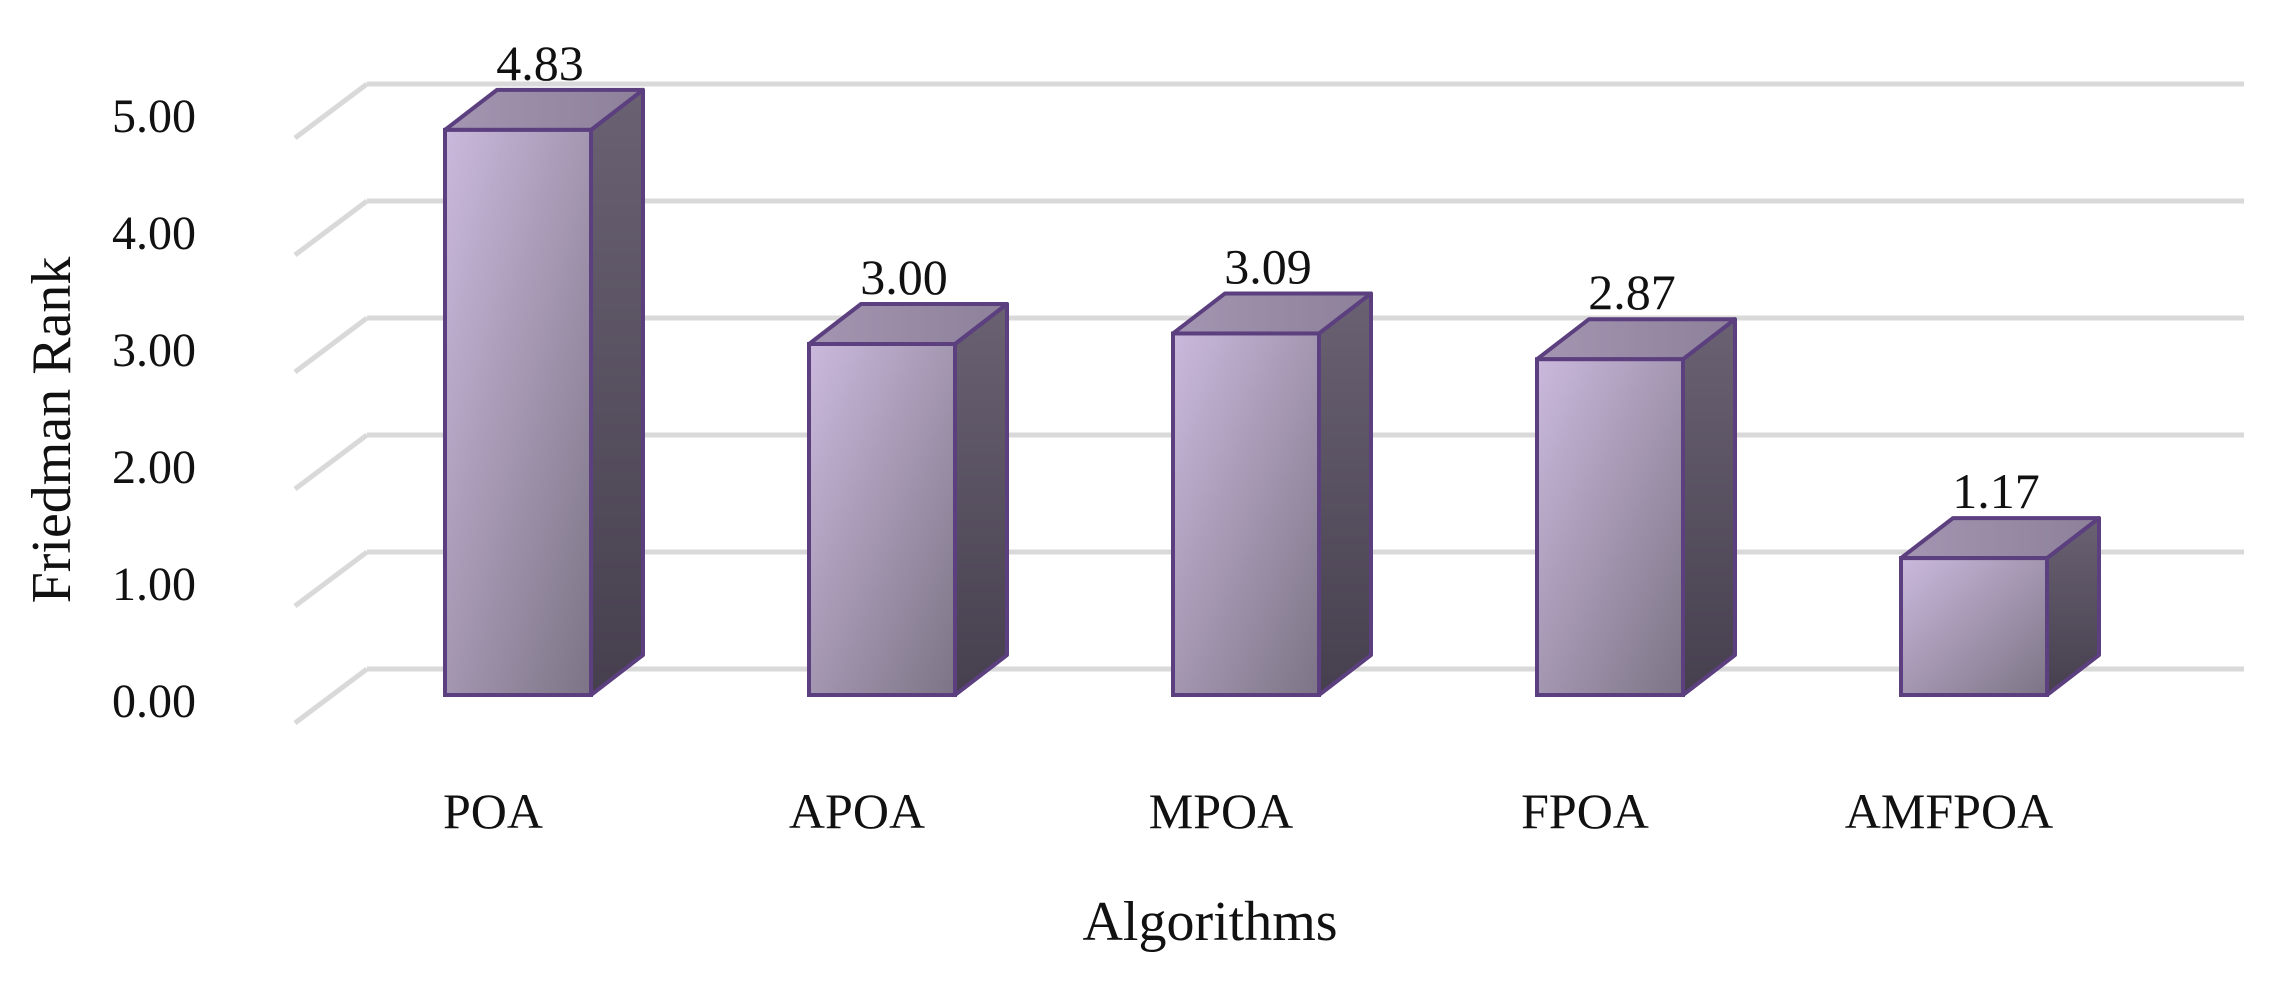 Image resolution: width=2274 pixels, height=987 pixels. What do you see at coordinates (540, 63) in the screenshot?
I see `data-label: 4.83` at bounding box center [540, 63].